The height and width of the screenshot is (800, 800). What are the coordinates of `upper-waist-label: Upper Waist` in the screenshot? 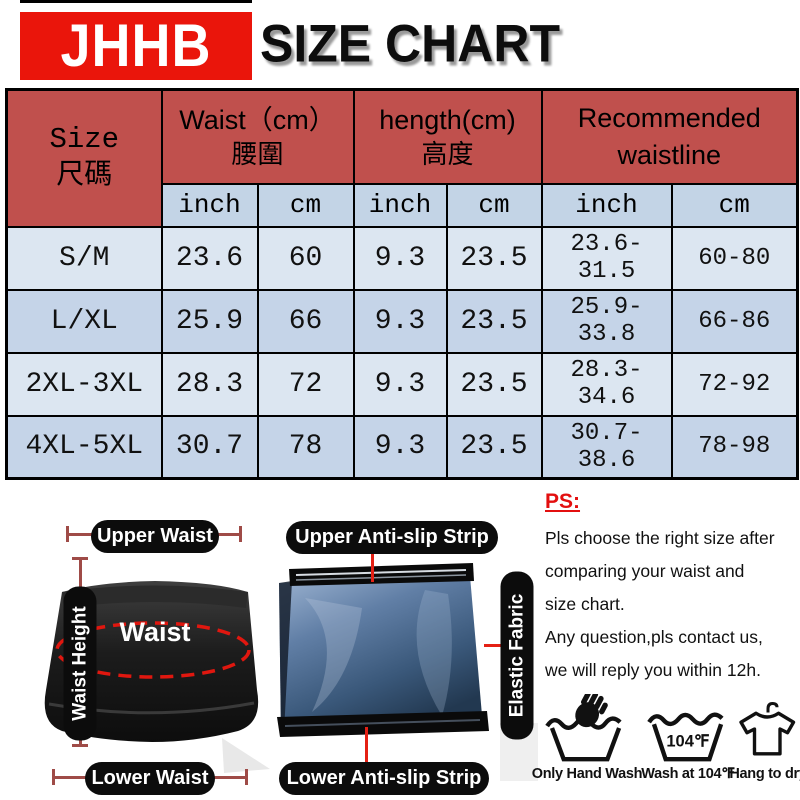 It's located at (155, 536).